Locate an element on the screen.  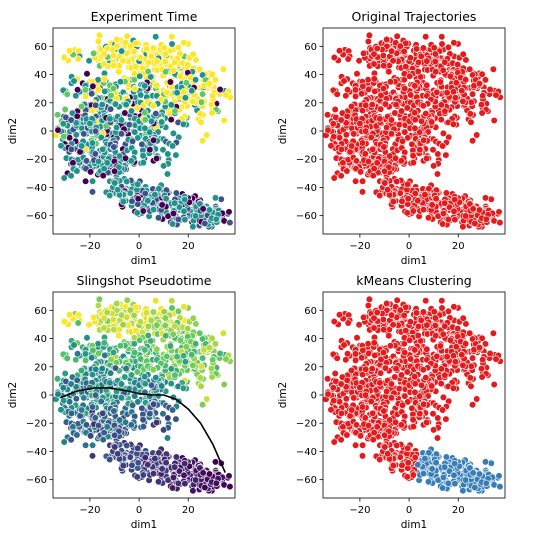
y-axis-label: dim2 is located at coordinates (13, 395).